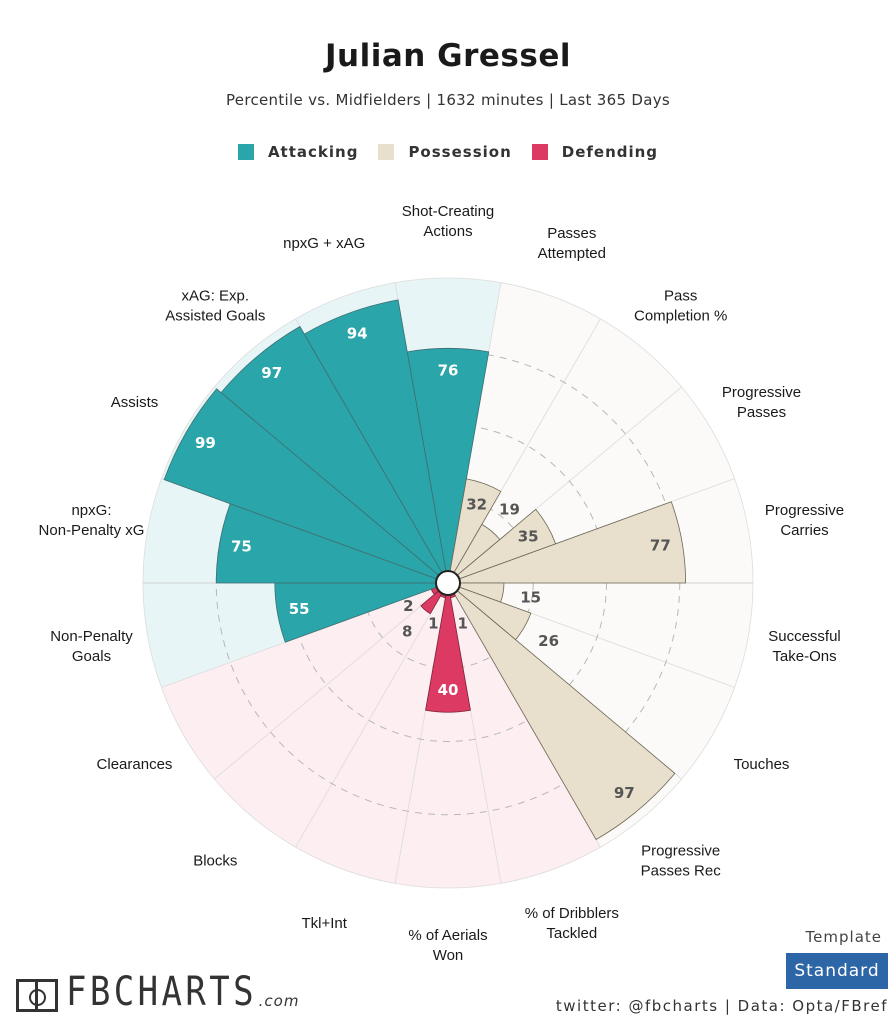 The image size is (896, 1024). I want to click on fbcharts-logo: FBCHARTS .com, so click(157, 992).